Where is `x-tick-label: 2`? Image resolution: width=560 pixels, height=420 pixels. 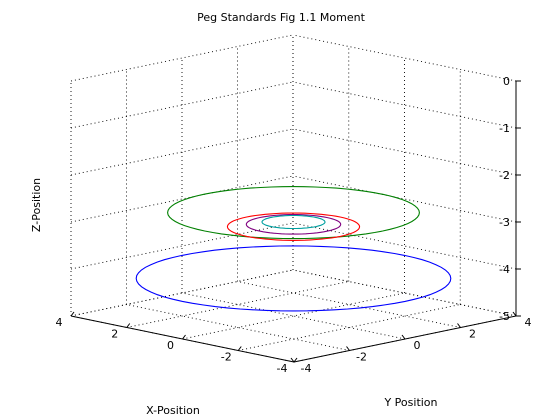
x-tick-label: 2 is located at coordinates (114, 334).